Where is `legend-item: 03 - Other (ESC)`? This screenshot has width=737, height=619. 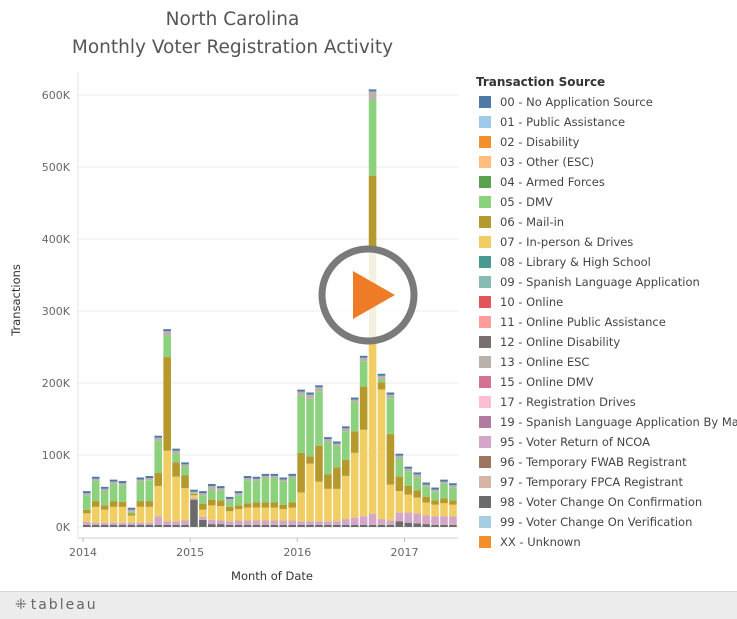 legend-item: 03 - Other (ESC) is located at coordinates (606, 162).